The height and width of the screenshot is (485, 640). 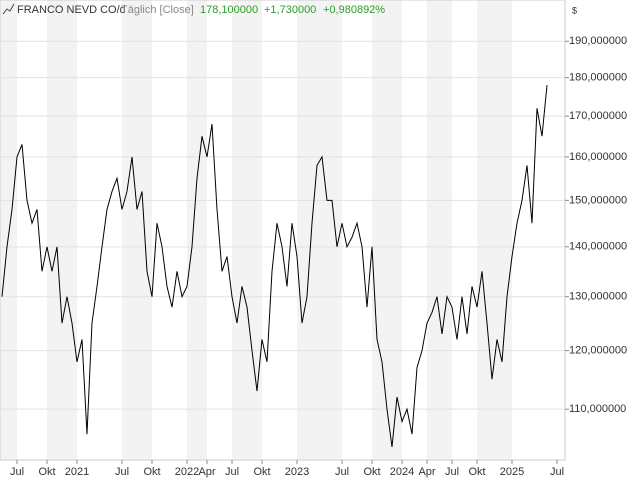 I want to click on y-tick-label: 120,000000, so click(x=598, y=350).